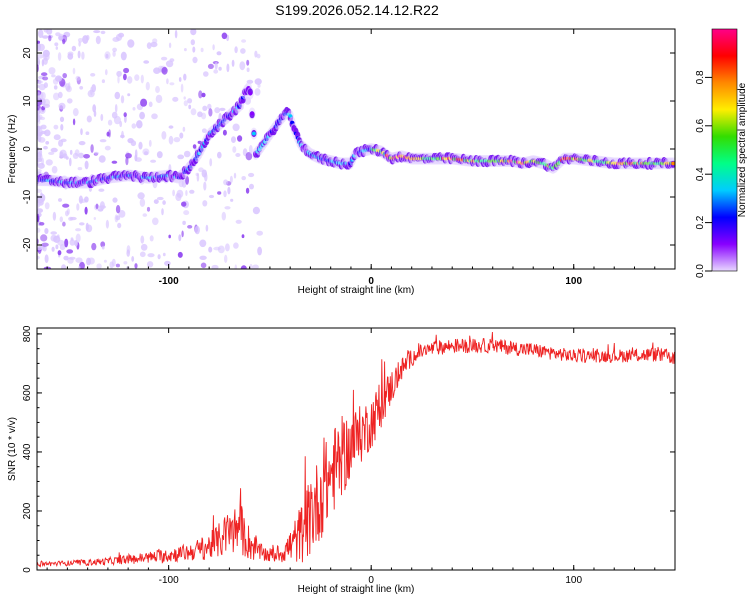  What do you see at coordinates (27, 196) in the screenshot?
I see `spectrogram-ytick-label: -10` at bounding box center [27, 196].